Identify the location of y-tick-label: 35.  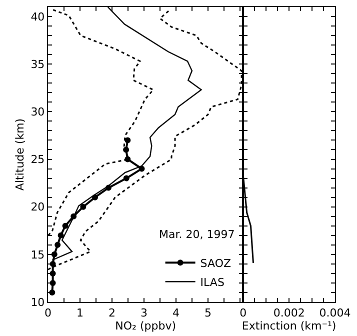
(37, 64).